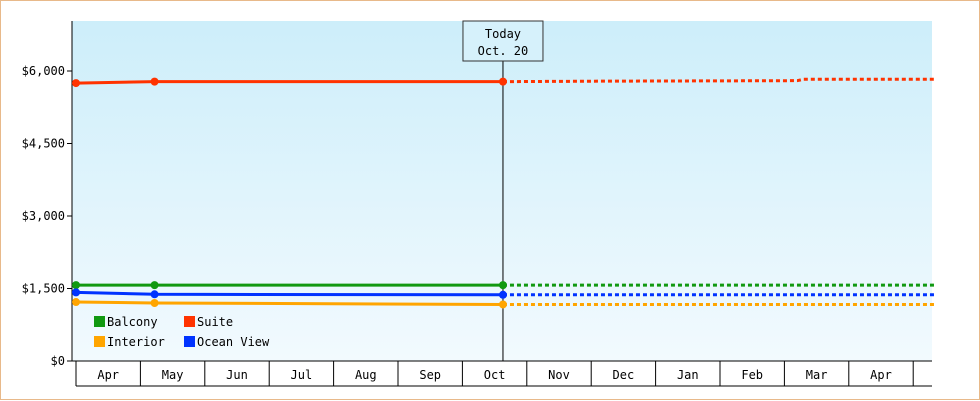  Describe the element at coordinates (136, 342) in the screenshot. I see `legend-label-interior: Interior` at that location.